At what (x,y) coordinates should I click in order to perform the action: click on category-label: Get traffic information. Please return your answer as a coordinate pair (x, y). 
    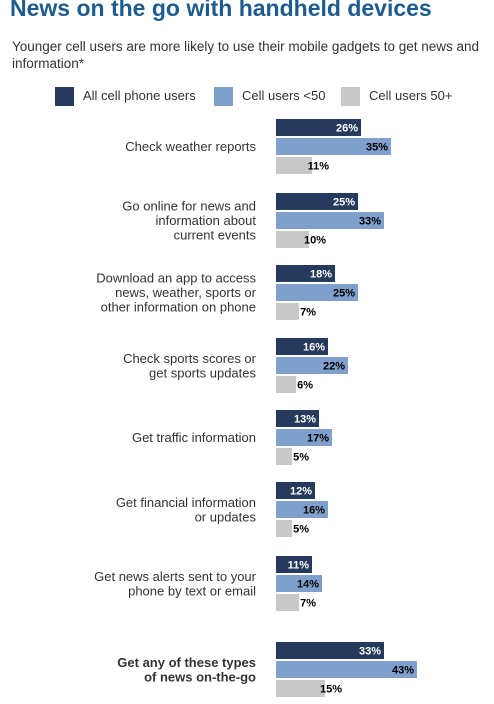
    Looking at the image, I should click on (194, 437).